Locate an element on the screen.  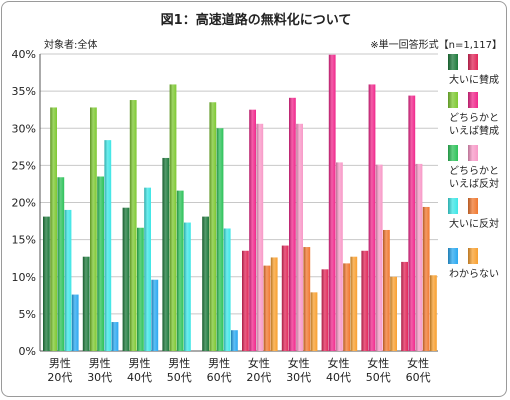
legend-label: どちらかといえば反対 is located at coordinates (474, 177).